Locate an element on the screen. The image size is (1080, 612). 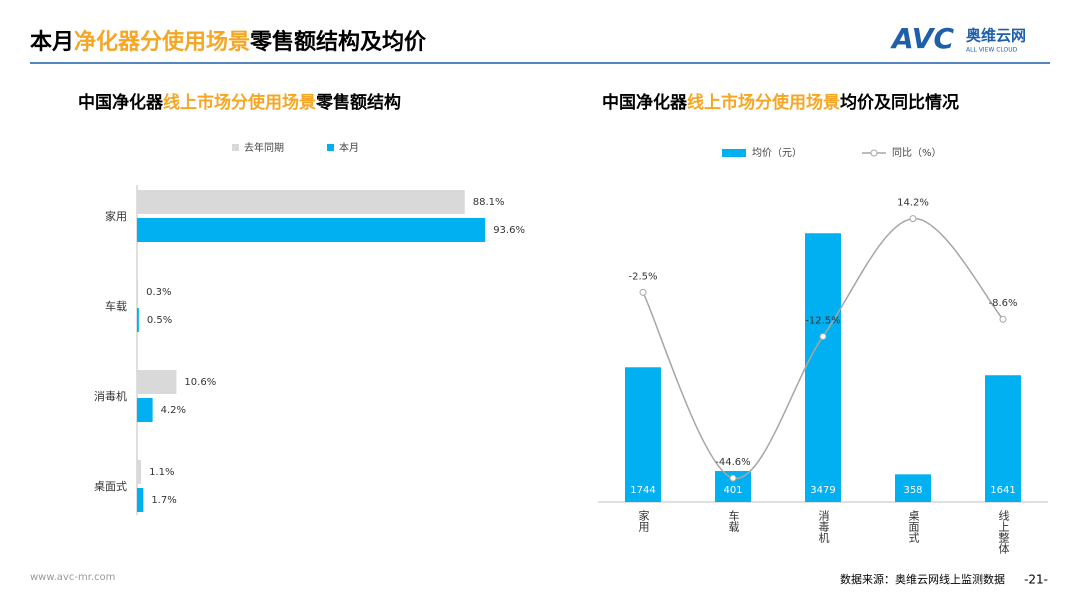
page-number: -21- is located at coordinates (1036, 580).